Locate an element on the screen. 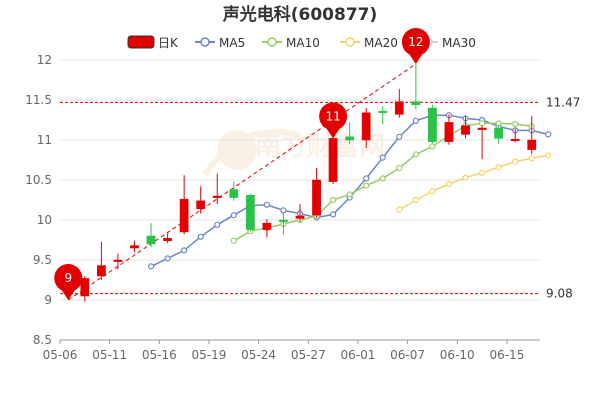 Image resolution: width=600 pixels, height=400 pixels. y-tick-label: 8.5 is located at coordinates (42, 340).